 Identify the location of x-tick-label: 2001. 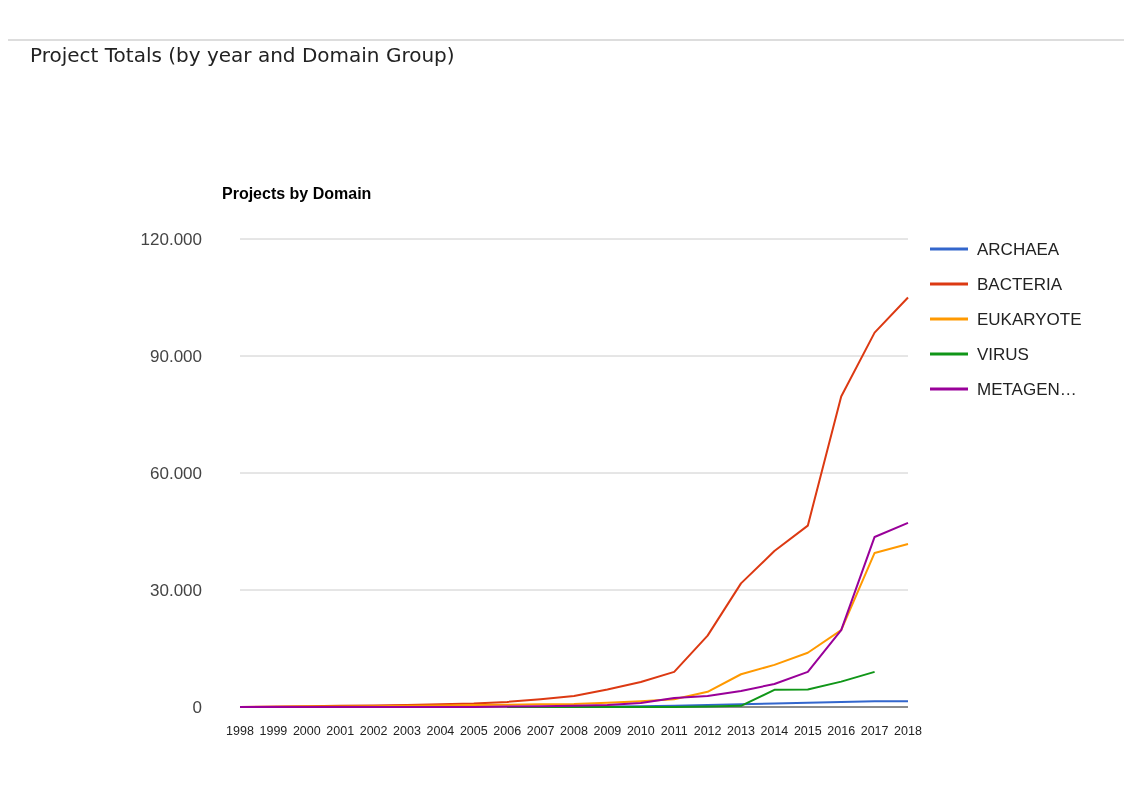
(340, 731).